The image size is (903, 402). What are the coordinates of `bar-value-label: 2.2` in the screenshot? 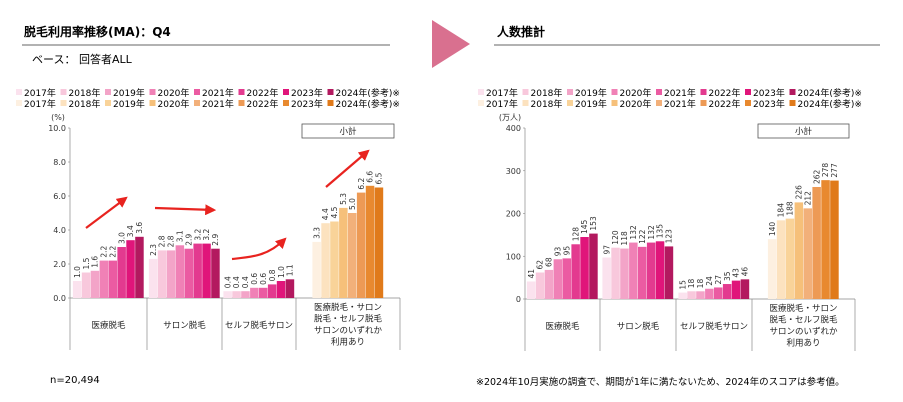 It's located at (104, 251).